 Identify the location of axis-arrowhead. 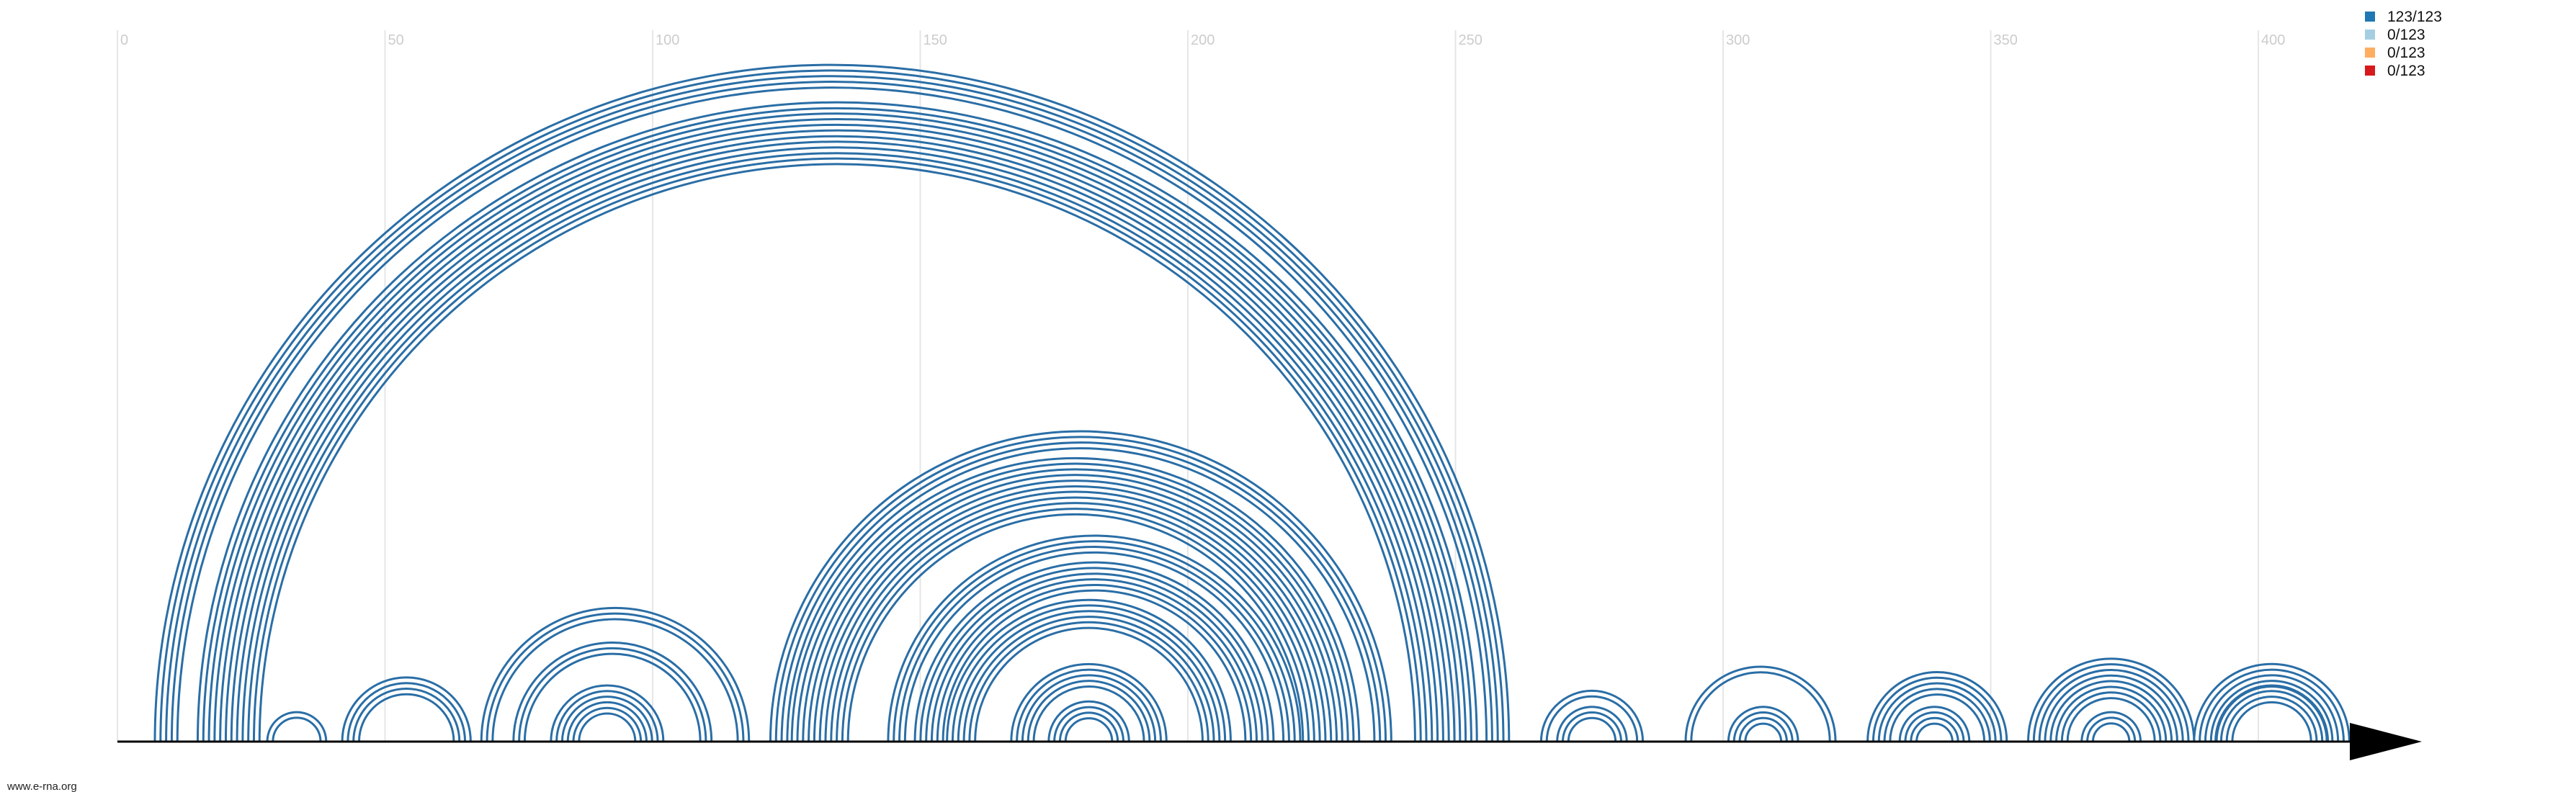
(2386, 741).